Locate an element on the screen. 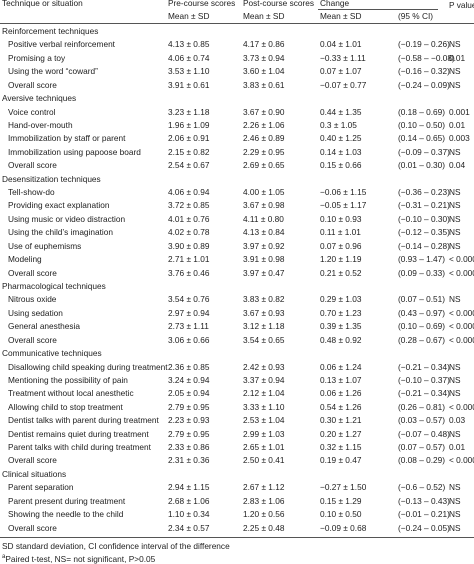  cell: 0.03 is located at coordinates (457, 420).